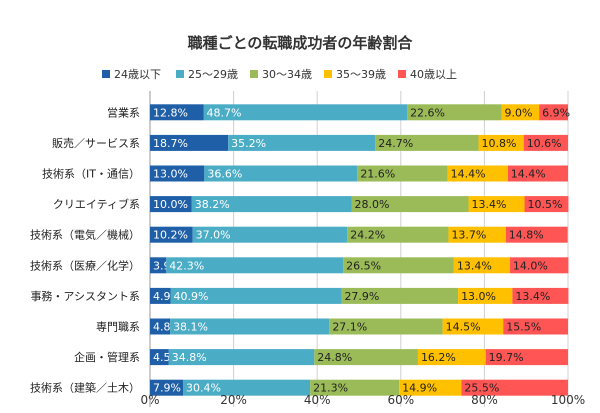 Image resolution: width=600 pixels, height=413 pixels. I want to click on data-label: 15.5%, so click(523, 327).